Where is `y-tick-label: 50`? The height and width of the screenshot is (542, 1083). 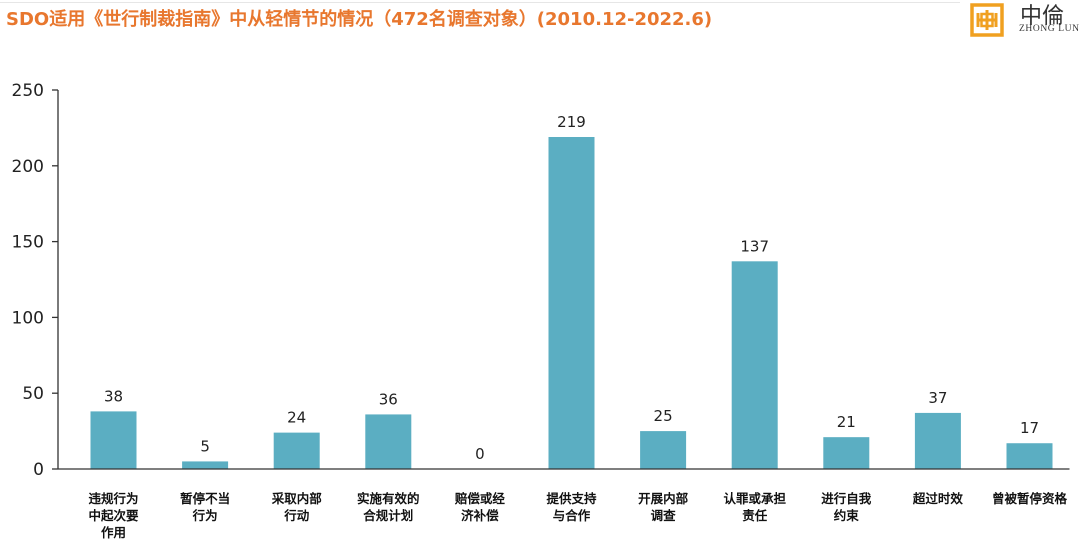 y-tick-label: 50 is located at coordinates (33, 394).